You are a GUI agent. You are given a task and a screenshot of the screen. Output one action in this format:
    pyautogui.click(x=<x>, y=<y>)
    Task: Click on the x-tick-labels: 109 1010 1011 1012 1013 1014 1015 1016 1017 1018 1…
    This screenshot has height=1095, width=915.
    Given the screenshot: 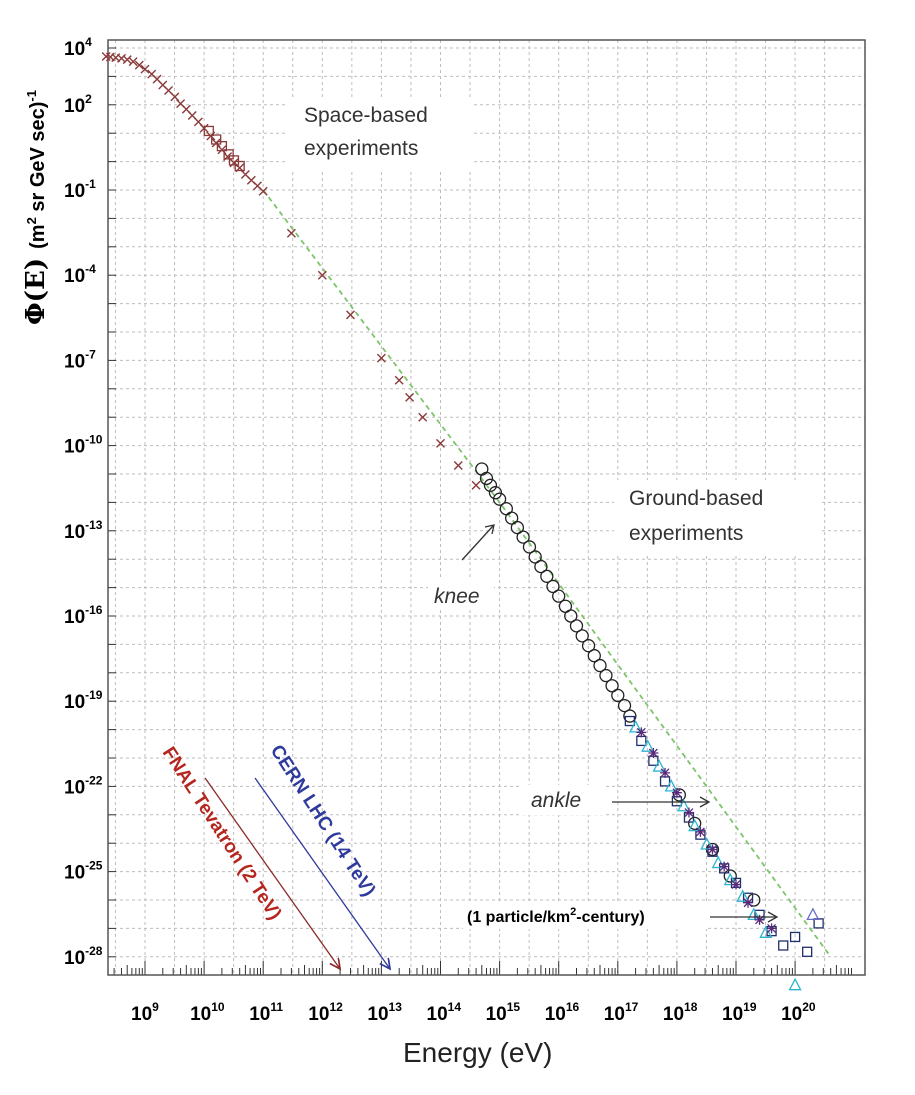 What is the action you would take?
    pyautogui.click(x=473, y=1012)
    